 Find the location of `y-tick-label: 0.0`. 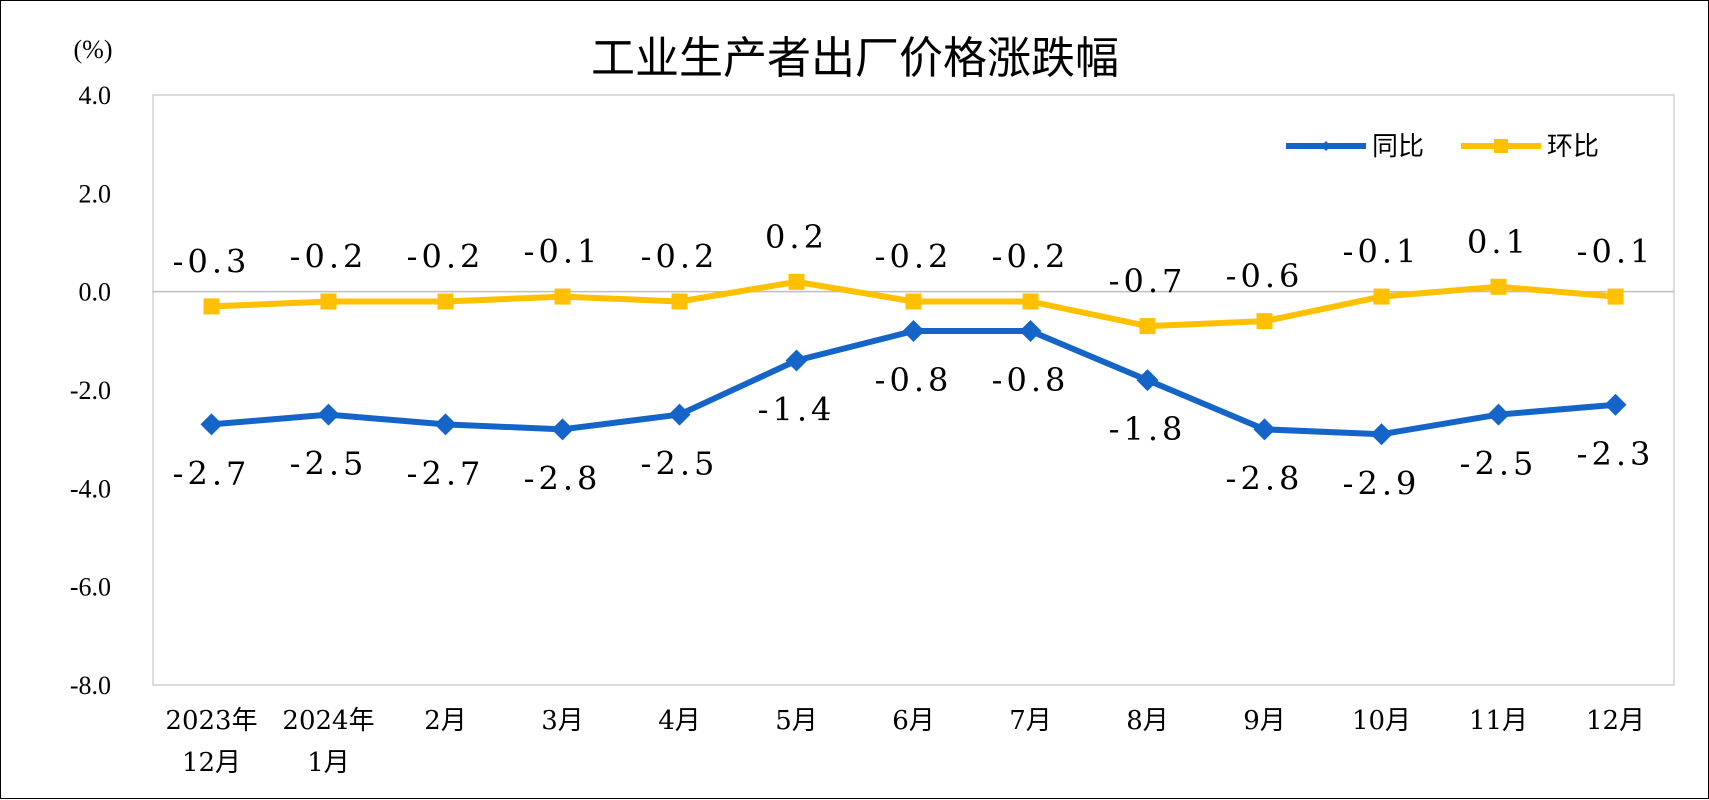

y-tick-label: 0.0 is located at coordinates (95, 292).